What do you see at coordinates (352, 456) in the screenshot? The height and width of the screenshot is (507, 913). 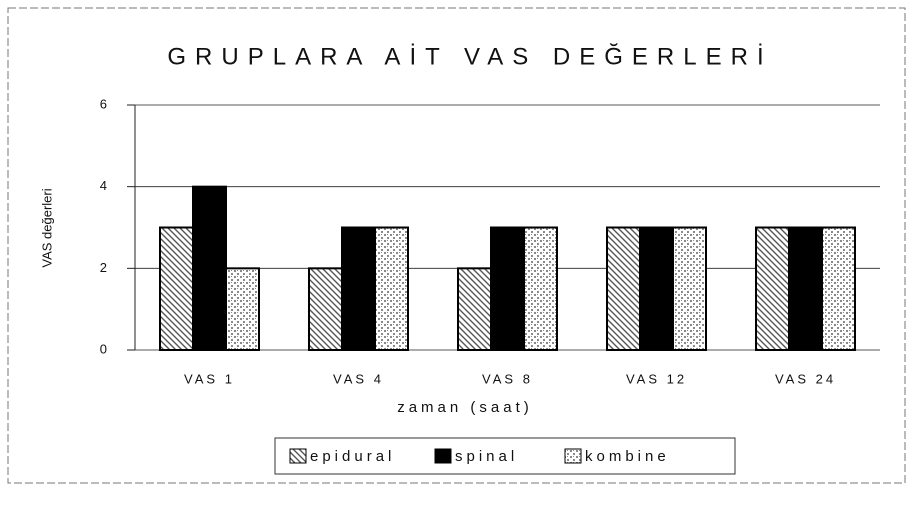 I see `legend-label: epidural` at bounding box center [352, 456].